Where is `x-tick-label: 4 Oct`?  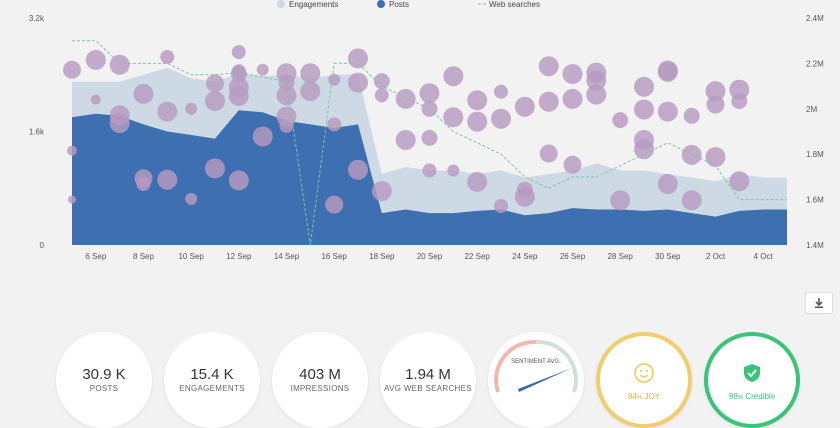
x-tick-label: 4 Oct is located at coordinates (764, 256).